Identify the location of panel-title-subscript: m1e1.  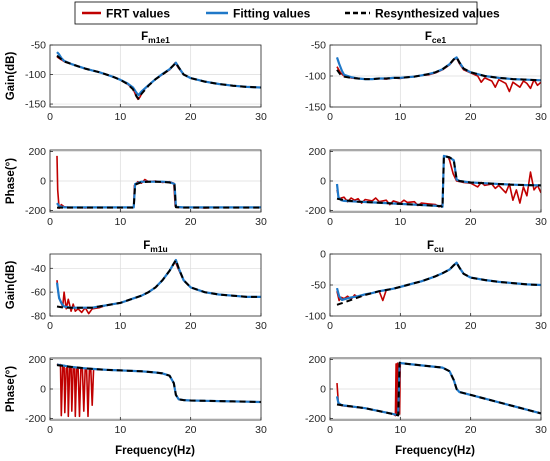
(159, 40).